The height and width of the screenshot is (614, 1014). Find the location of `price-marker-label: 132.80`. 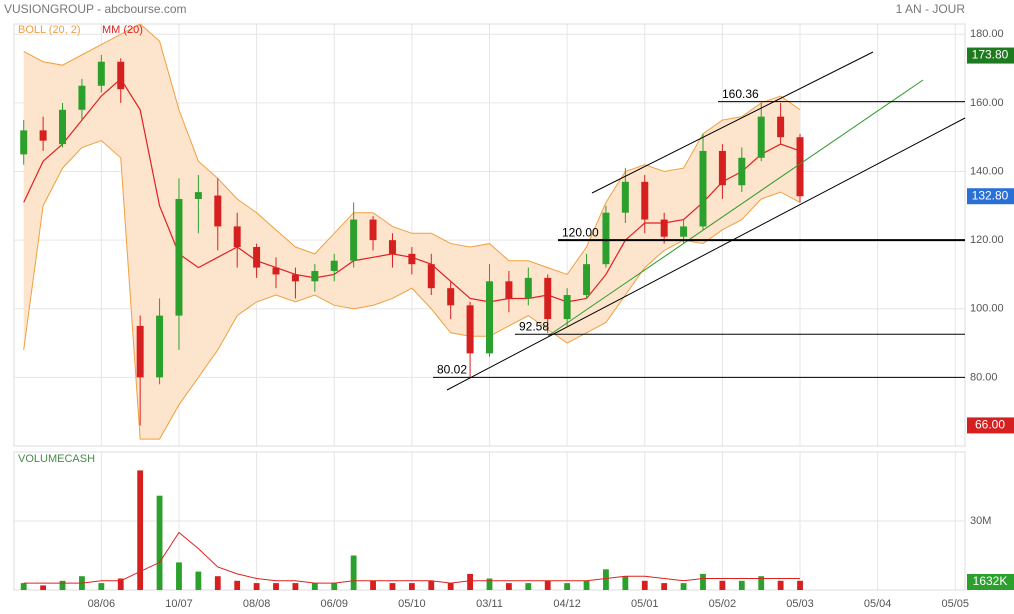

price-marker-label: 132.80 is located at coordinates (990, 195).